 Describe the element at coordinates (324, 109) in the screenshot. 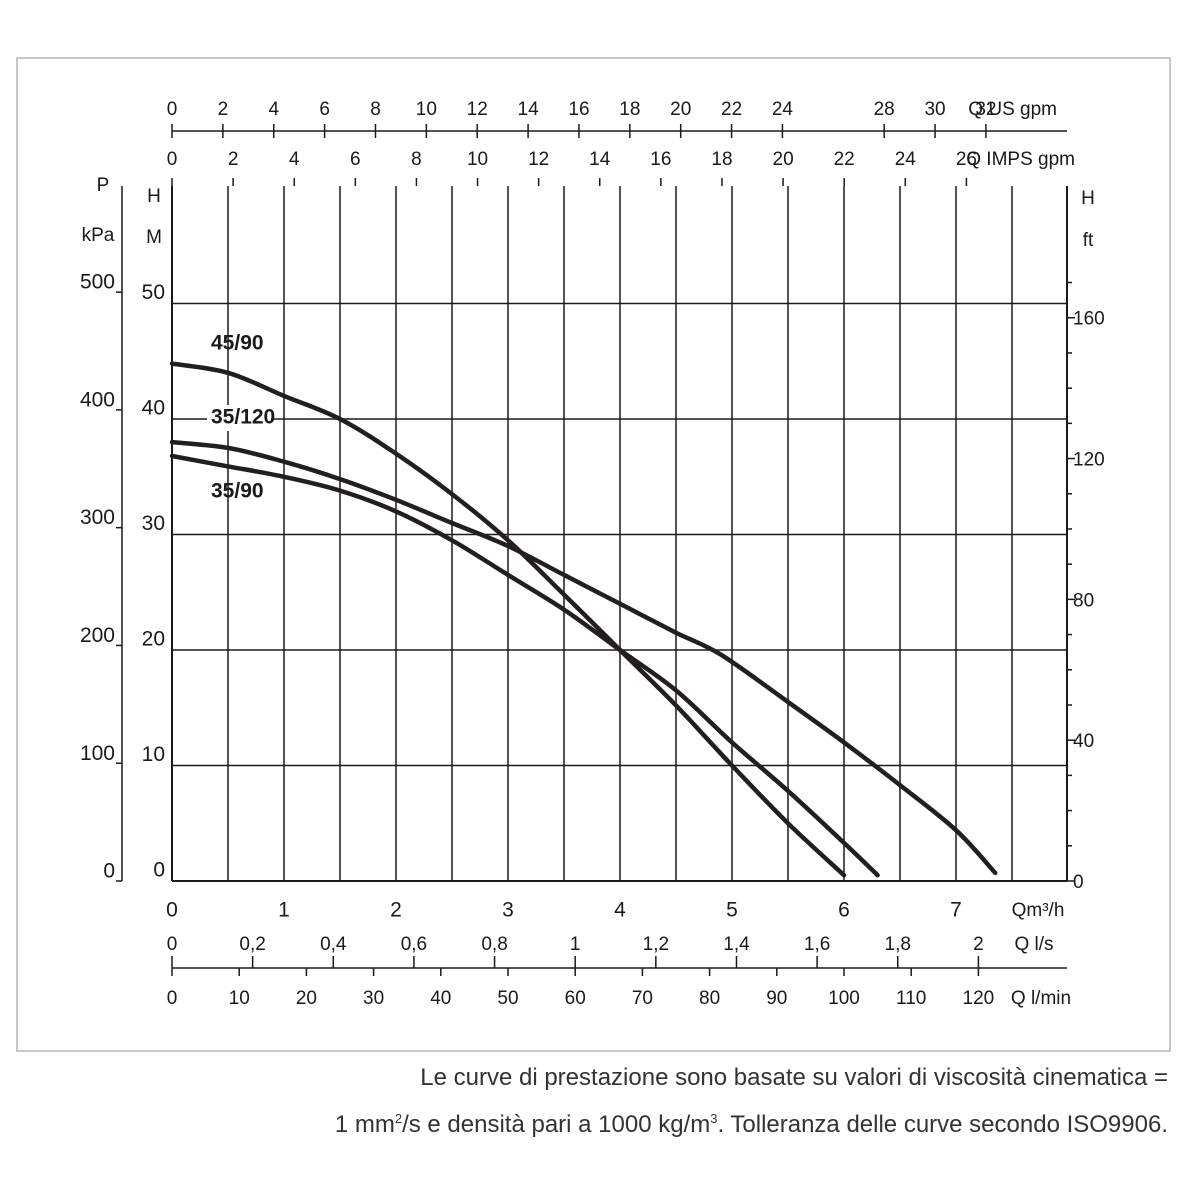

I see `us-gpm-tick-label: 6` at that location.